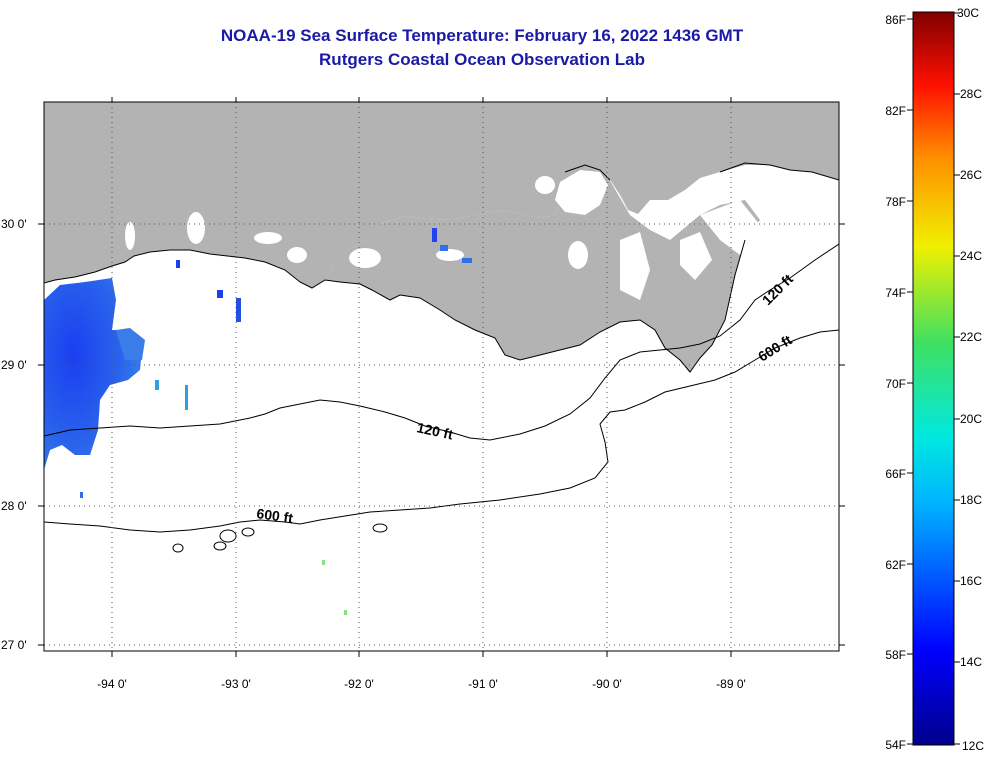 The image size is (992, 761). What do you see at coordinates (581, 192) in the screenshot?
I see `lake-pontchartrain` at bounding box center [581, 192].